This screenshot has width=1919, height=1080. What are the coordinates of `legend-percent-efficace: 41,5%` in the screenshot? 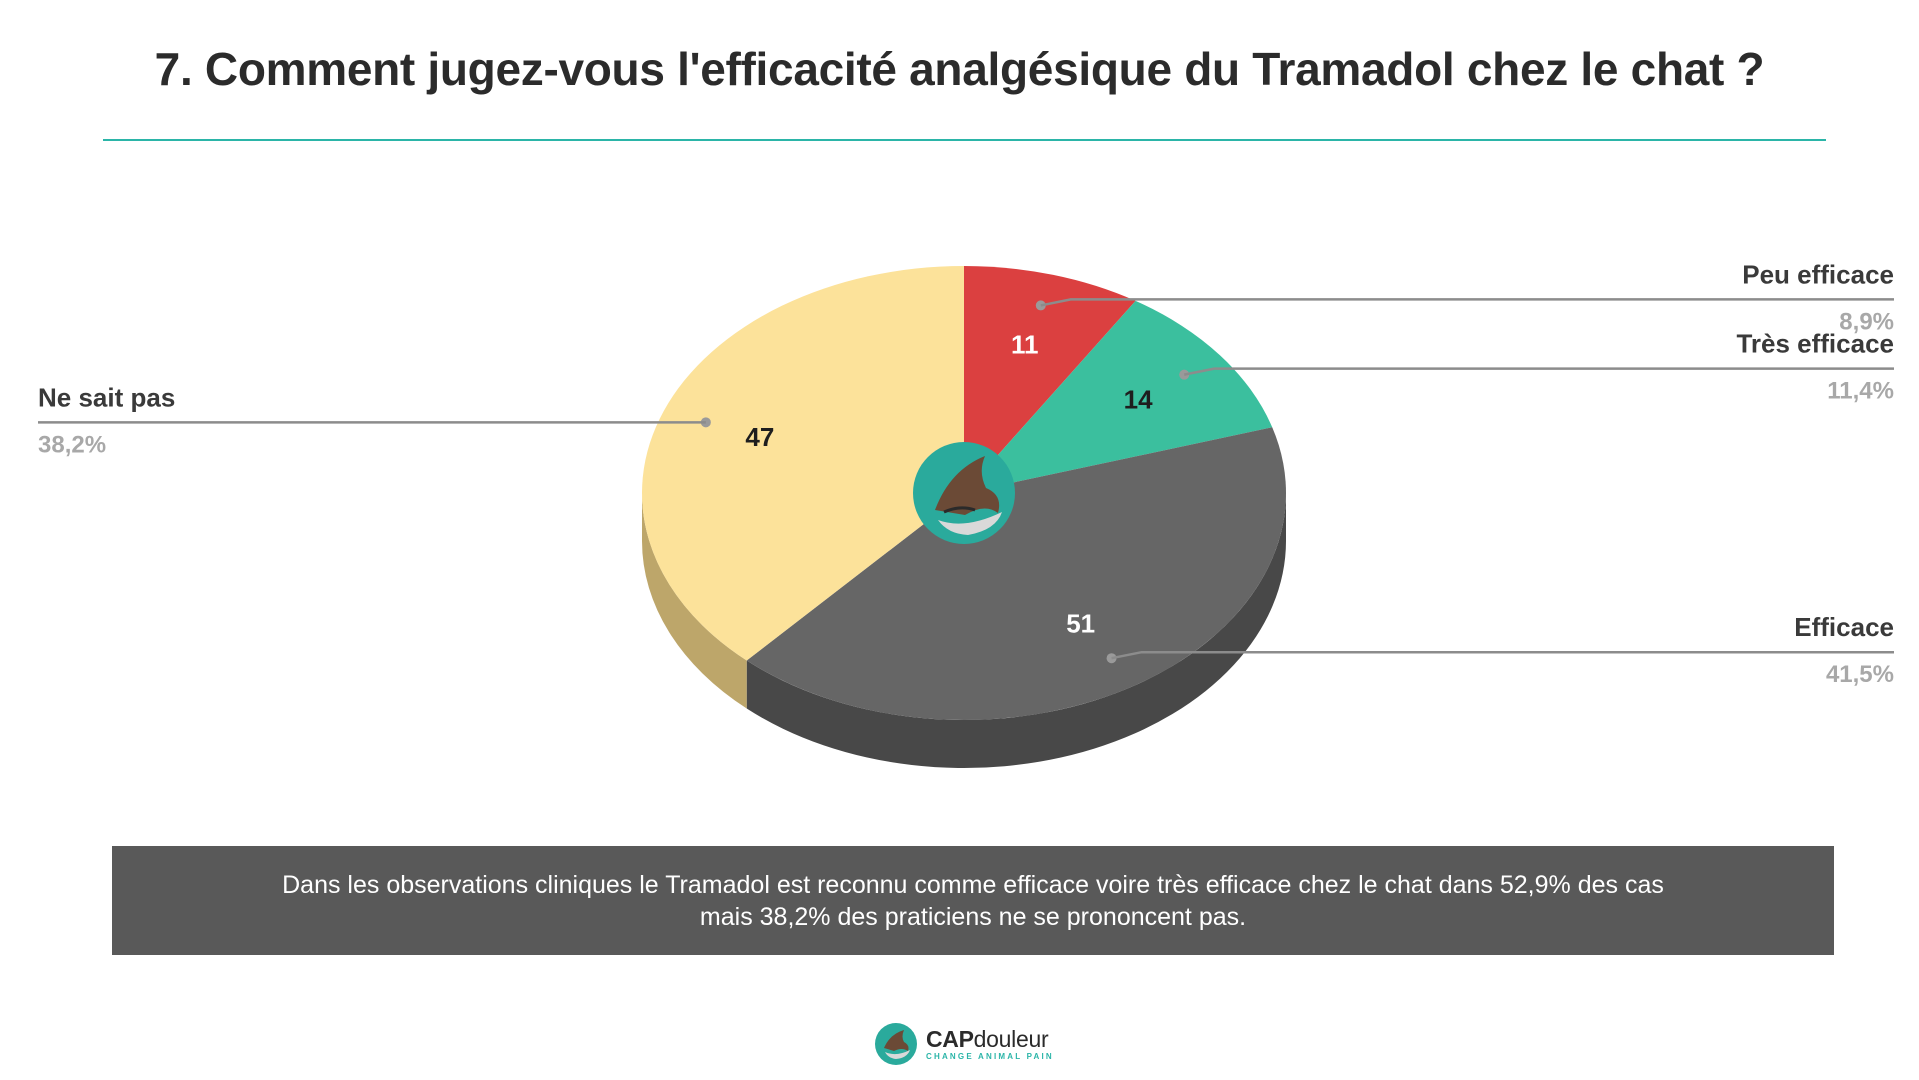 It's located at (1860, 674).